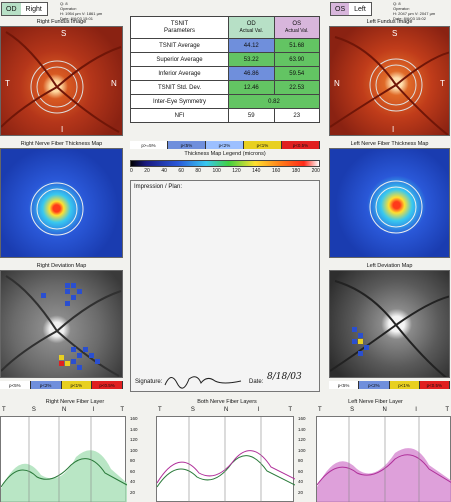 This screenshot has width=451, height=502. I want to click on left-thickness-overlay, so click(396, 207).